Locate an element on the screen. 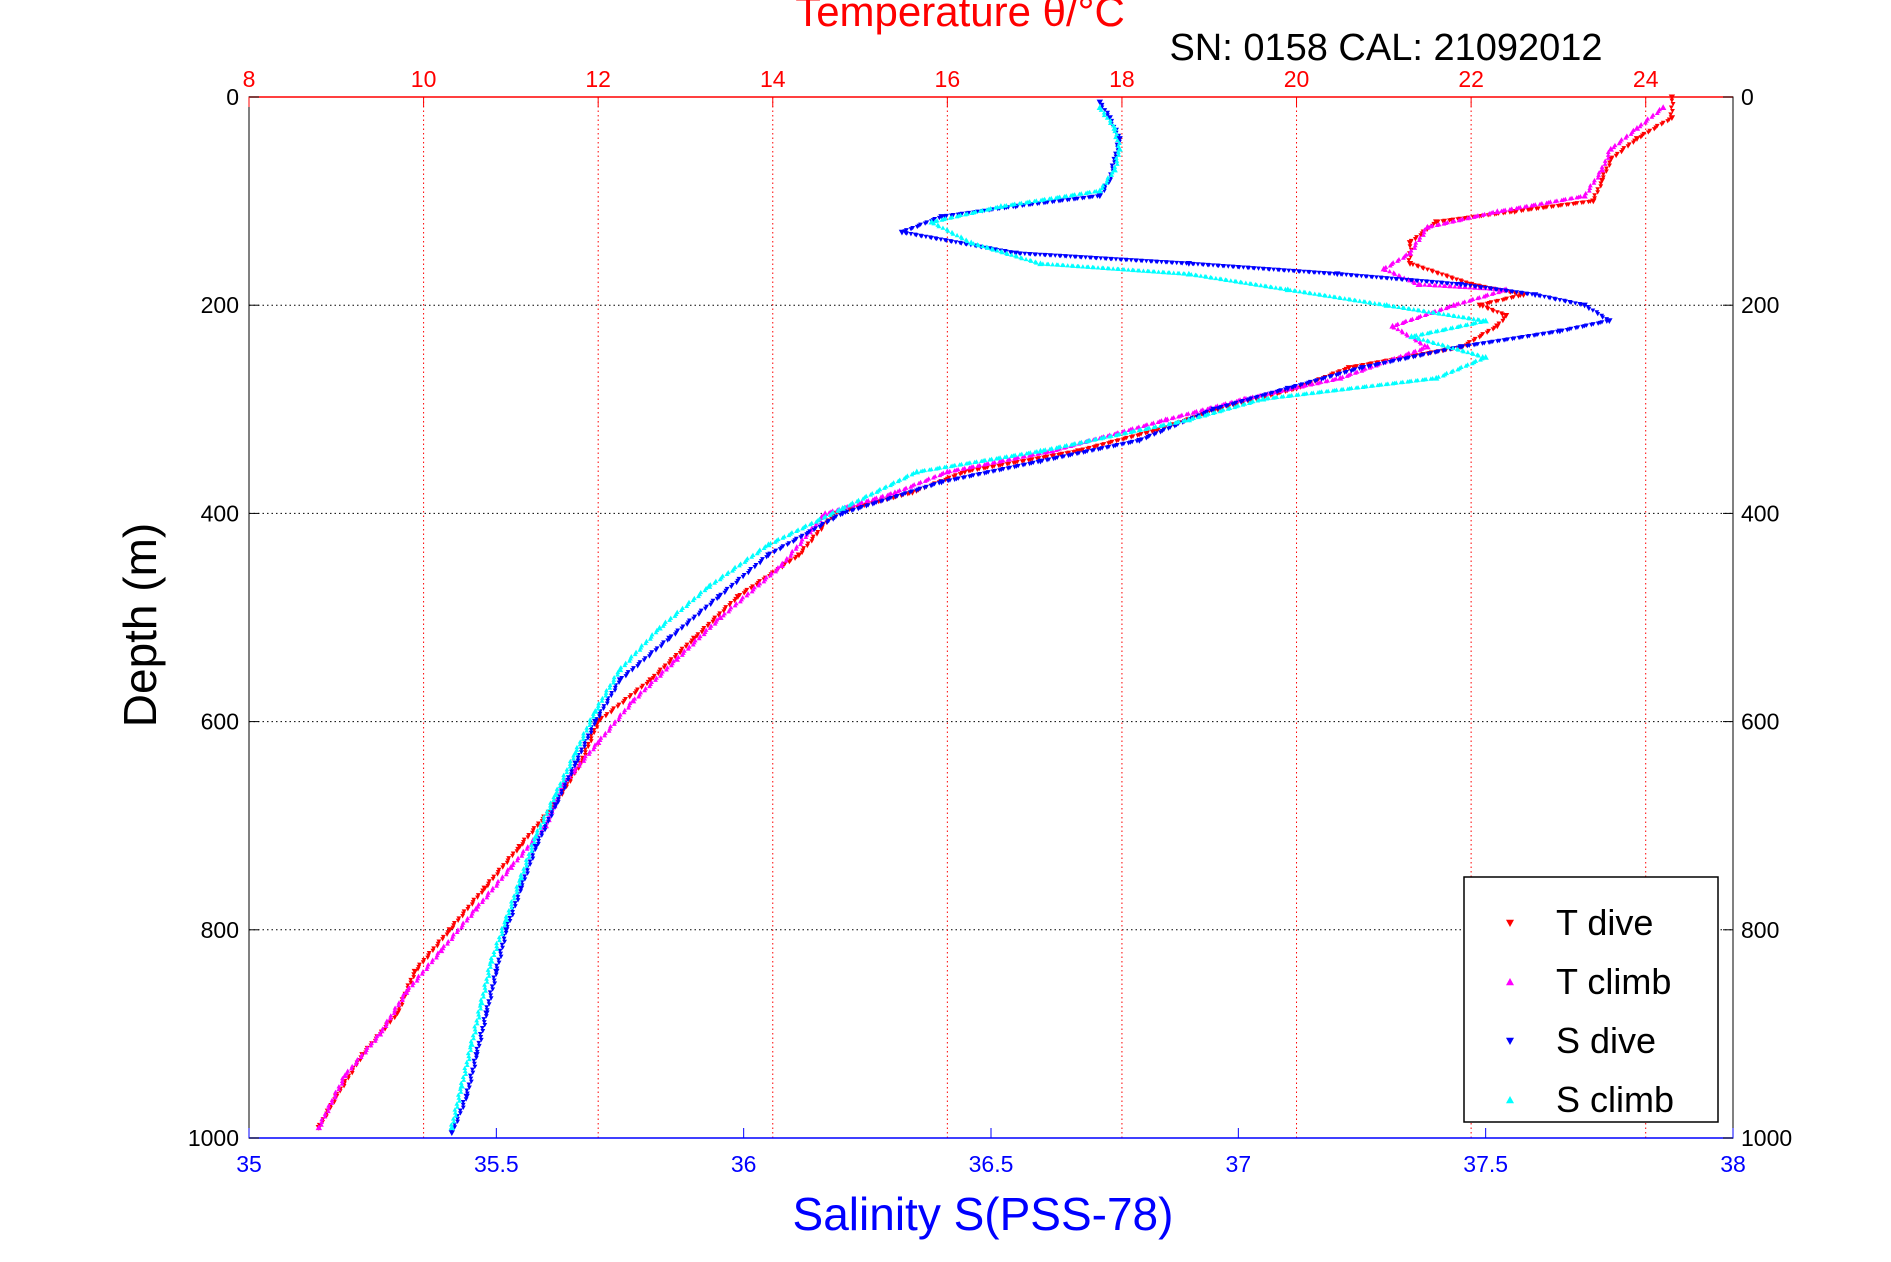  legend-box is located at coordinates (1591, 999).